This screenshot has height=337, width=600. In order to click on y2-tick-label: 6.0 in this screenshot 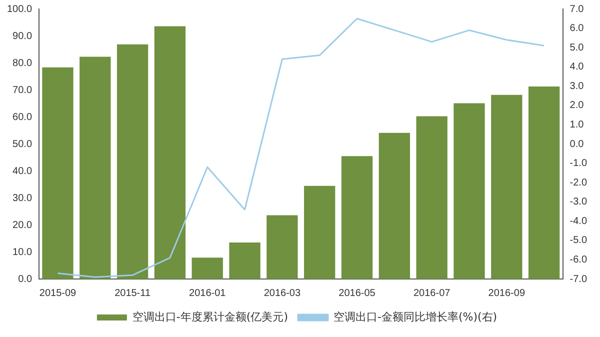, I will do `click(577, 28)`.